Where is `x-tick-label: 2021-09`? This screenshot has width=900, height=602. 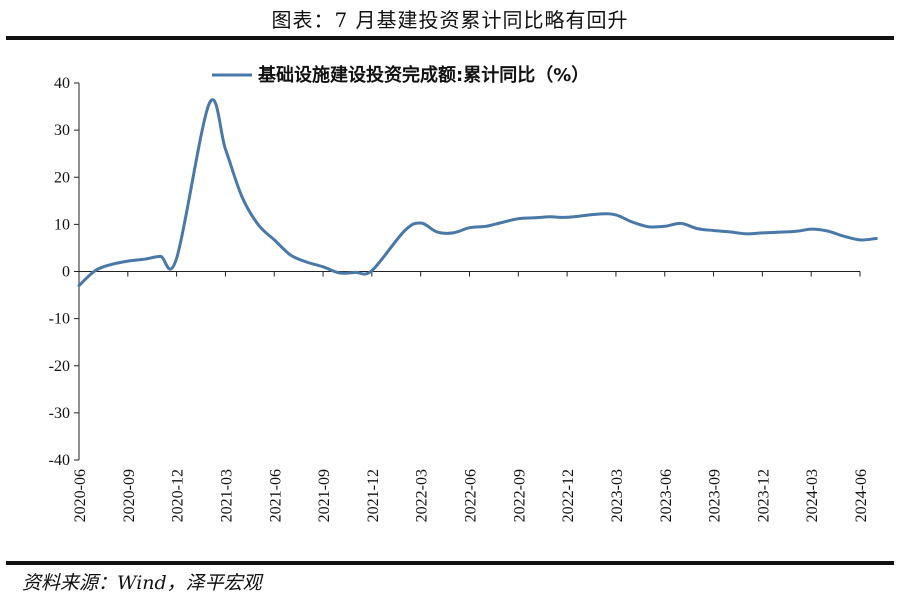
x-tick-label: 2021-09 is located at coordinates (324, 495).